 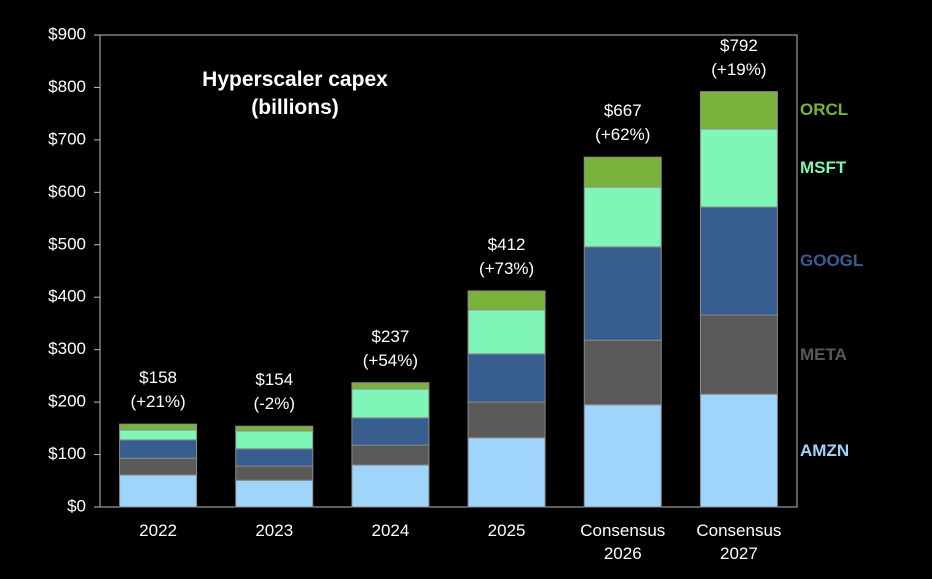 What do you see at coordinates (67, 243) in the screenshot?
I see `y-tick-label: $500` at bounding box center [67, 243].